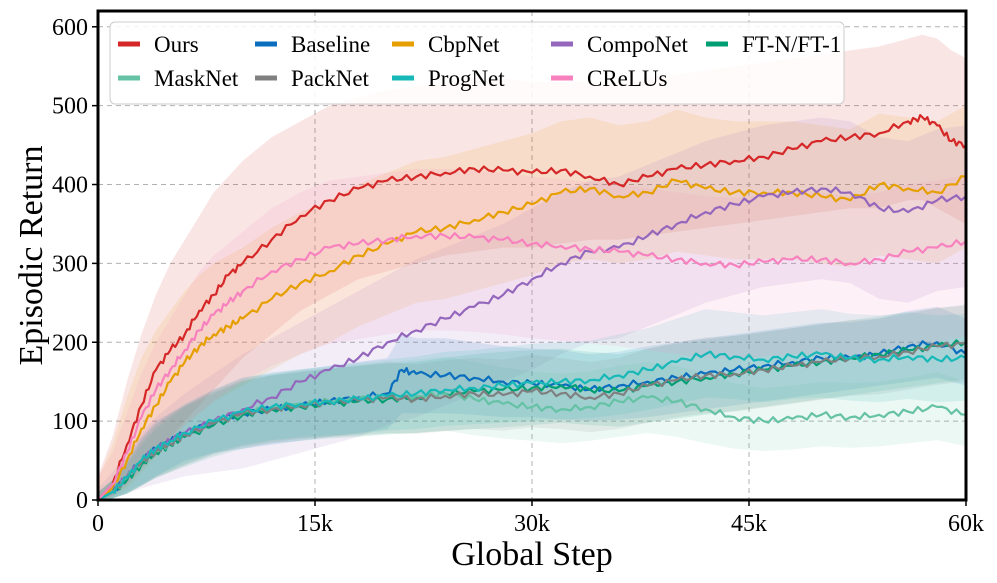 The image size is (997, 583). Describe the element at coordinates (98, 524) in the screenshot. I see `x-tick-label: 0` at that location.